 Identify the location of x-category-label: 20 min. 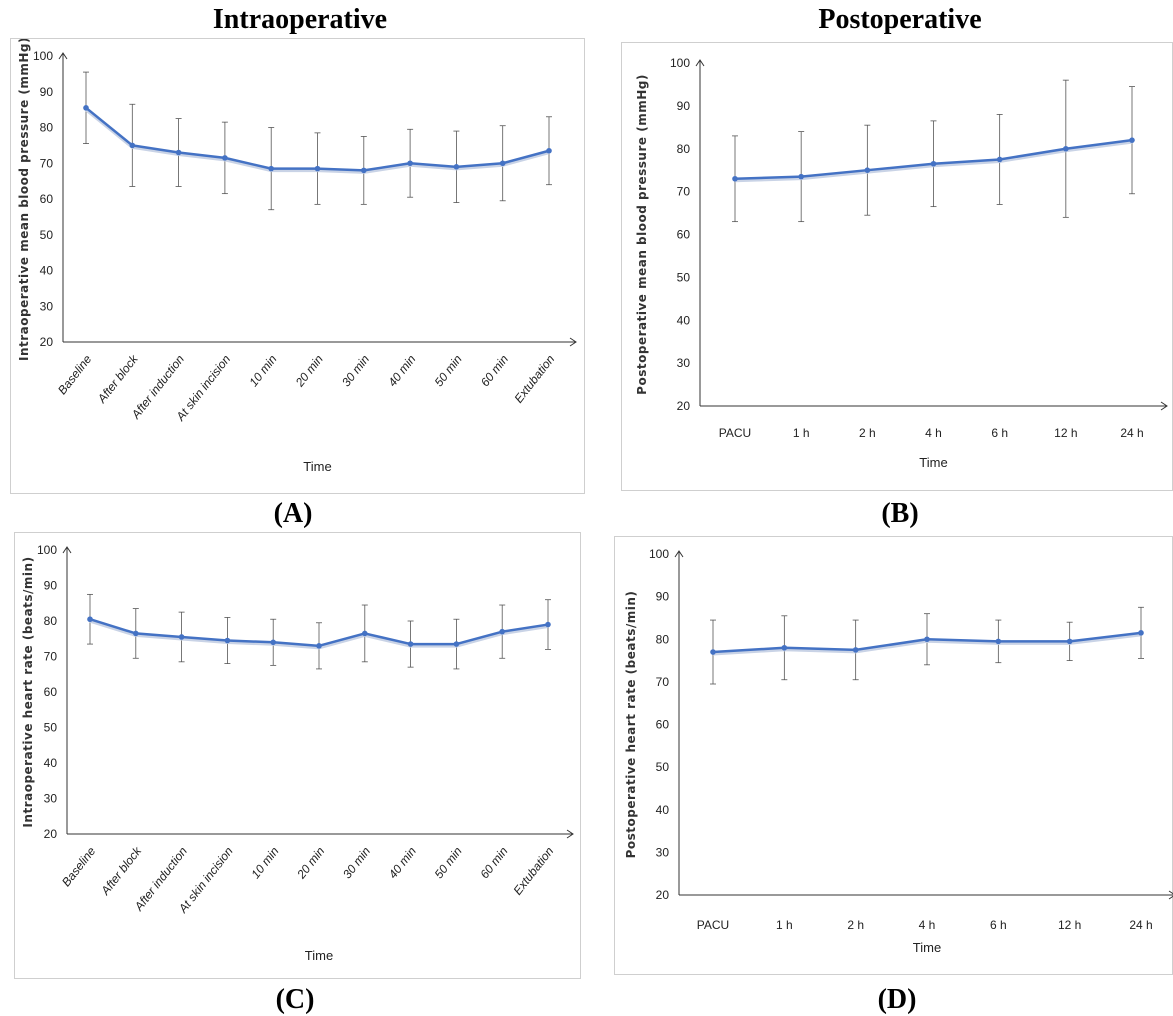
(309, 371).